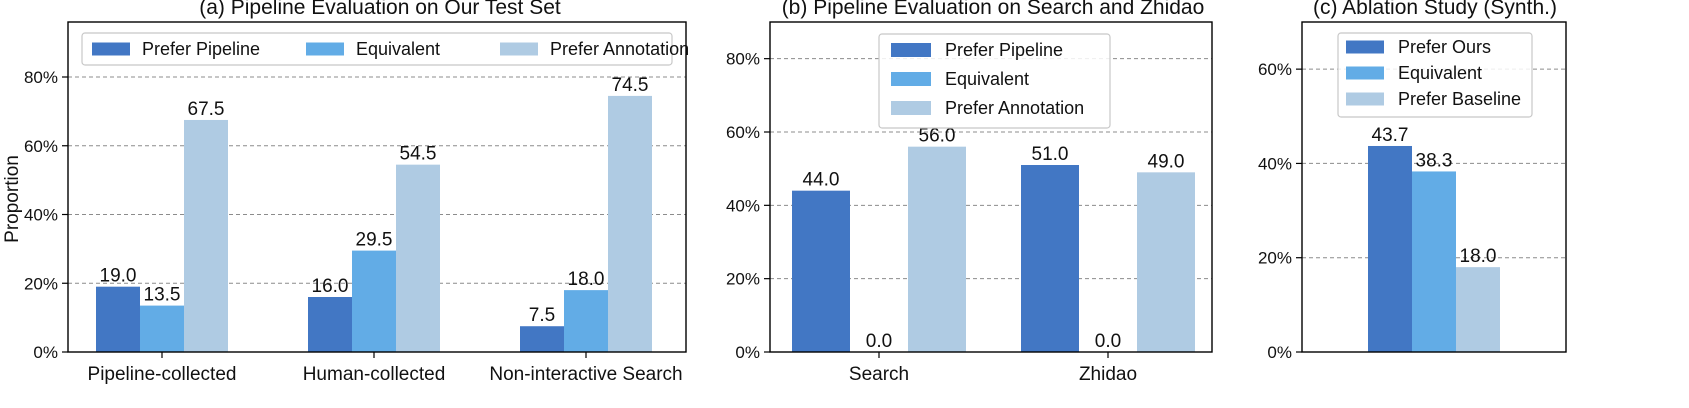 Image resolution: width=1689 pixels, height=408 pixels. I want to click on data-label: 29.5, so click(374, 240).